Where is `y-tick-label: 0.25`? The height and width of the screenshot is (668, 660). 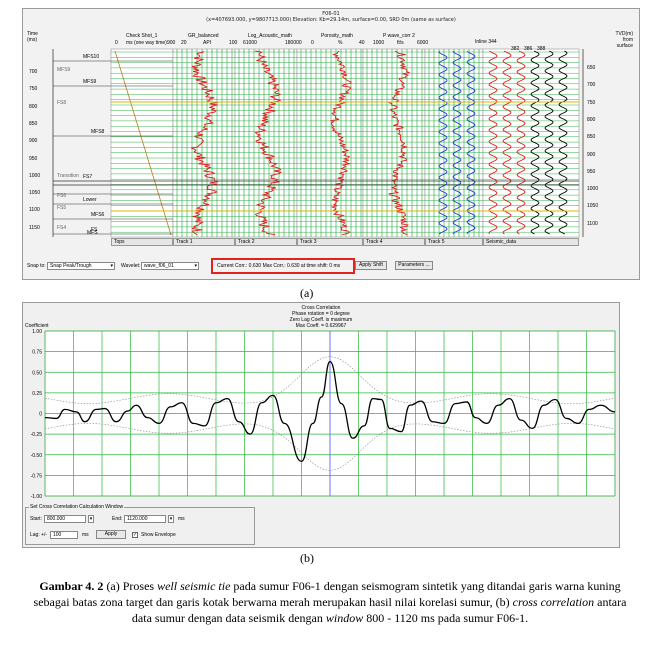
y-tick-label: 0.25 is located at coordinates (37, 394).